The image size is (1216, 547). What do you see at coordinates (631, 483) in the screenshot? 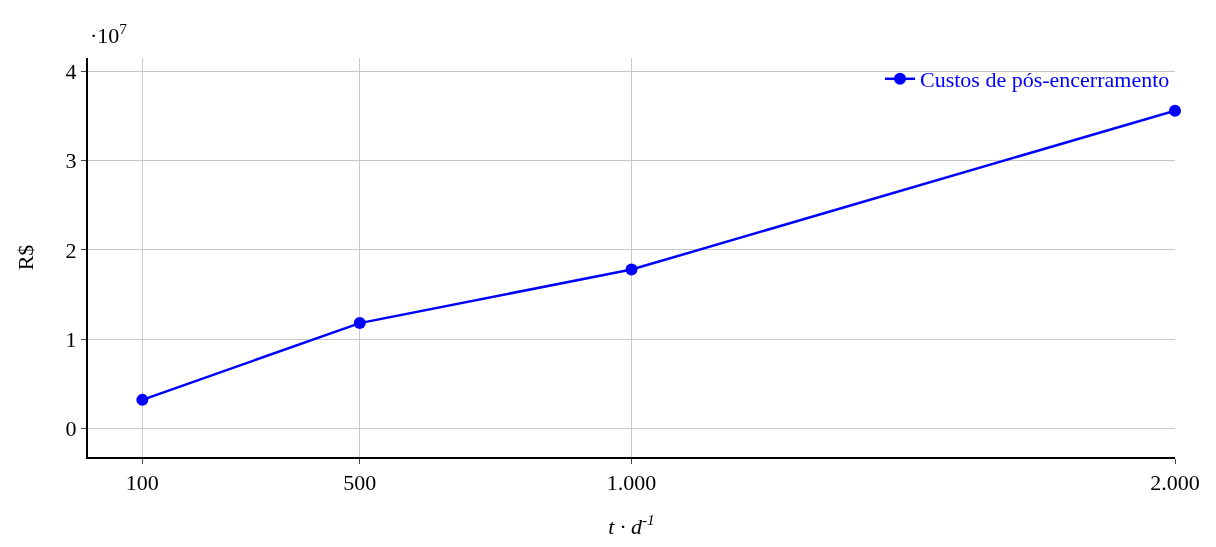
I see `x-tick-label: 1.000` at bounding box center [631, 483].